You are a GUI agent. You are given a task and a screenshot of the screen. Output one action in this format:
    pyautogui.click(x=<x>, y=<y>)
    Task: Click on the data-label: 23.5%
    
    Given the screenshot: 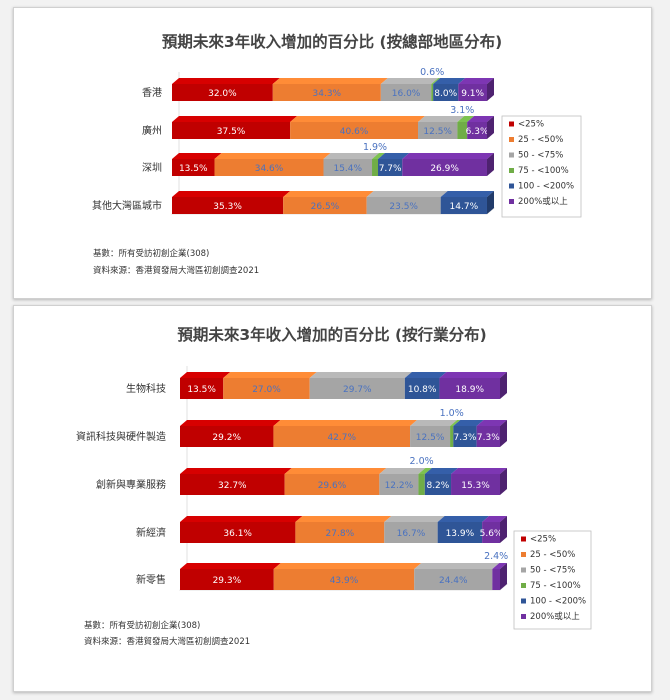 What is the action you would take?
    pyautogui.click(x=403, y=207)
    